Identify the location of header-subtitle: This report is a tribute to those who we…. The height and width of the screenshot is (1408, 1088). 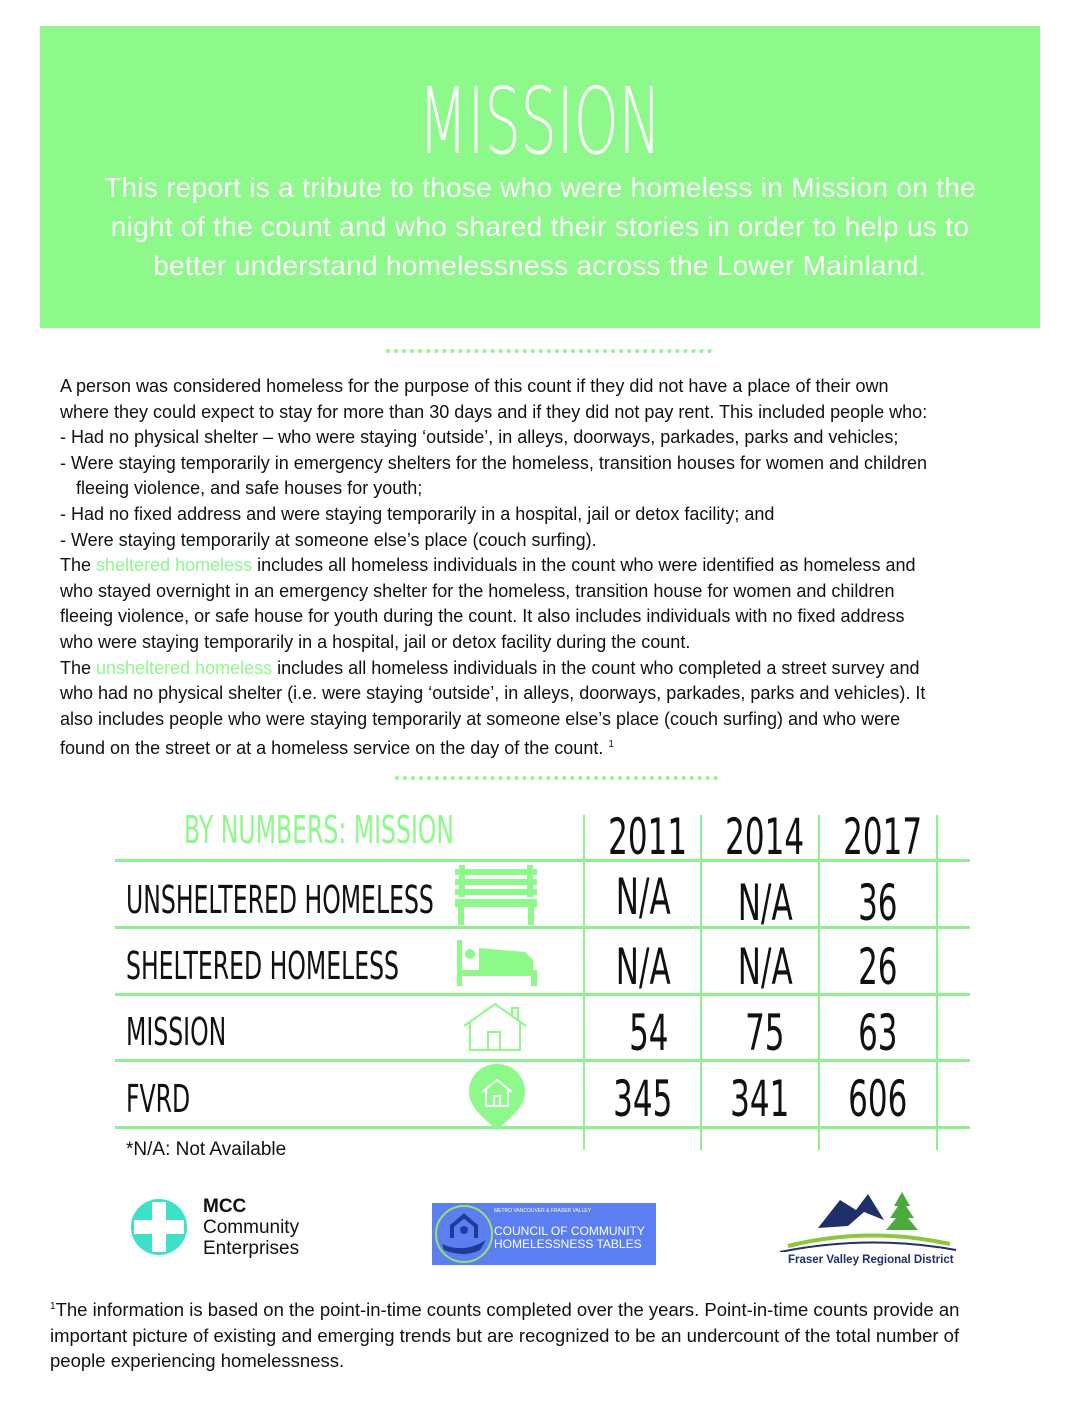
(540, 226).